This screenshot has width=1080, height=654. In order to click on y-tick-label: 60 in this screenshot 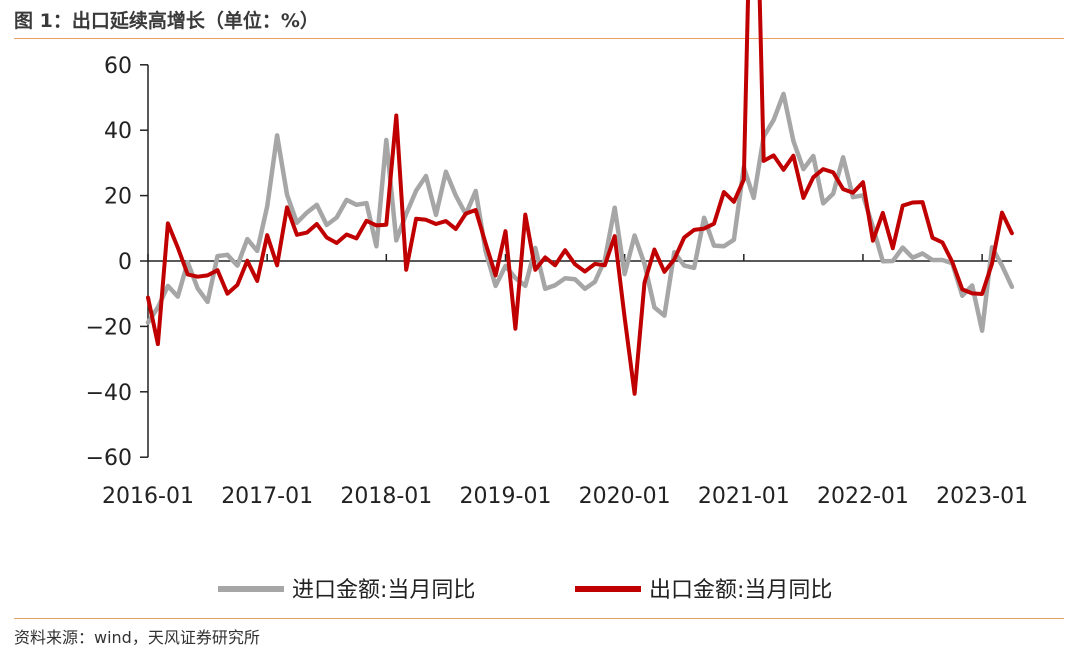, I will do `click(118, 66)`.